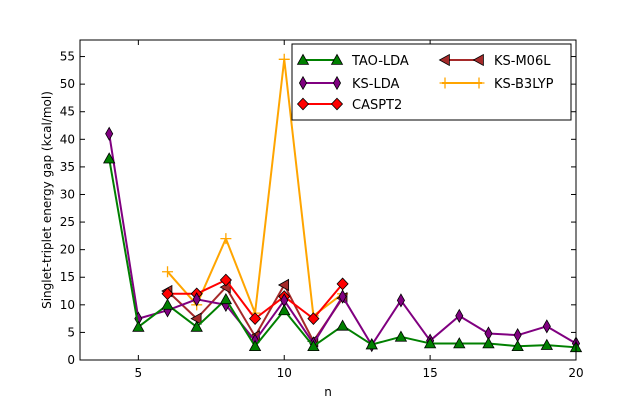 The height and width of the screenshot is (400, 640). What do you see at coordinates (431, 82) in the screenshot?
I see `legend: TAO-LDA KS-LDA CASPT2 KS-M06L KS-B3LYP` at bounding box center [431, 82].